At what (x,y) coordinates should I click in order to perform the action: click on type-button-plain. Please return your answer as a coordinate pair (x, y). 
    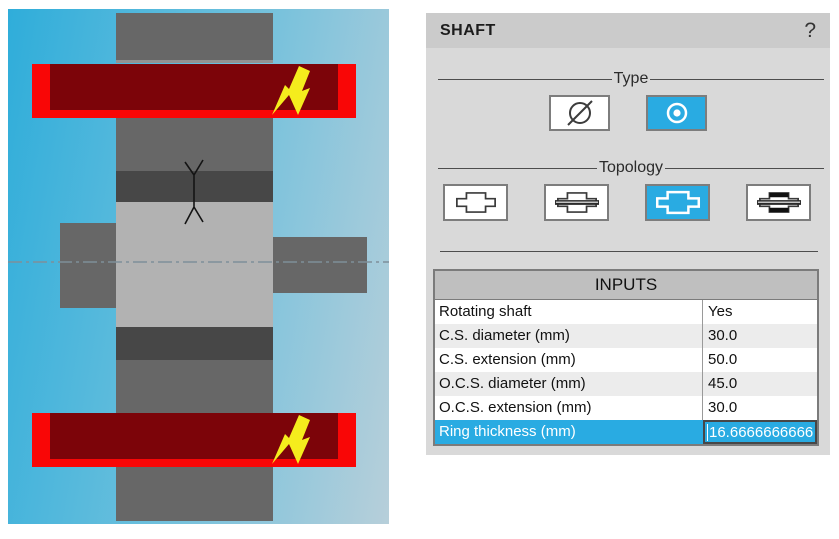
    Looking at the image, I should click on (579, 113).